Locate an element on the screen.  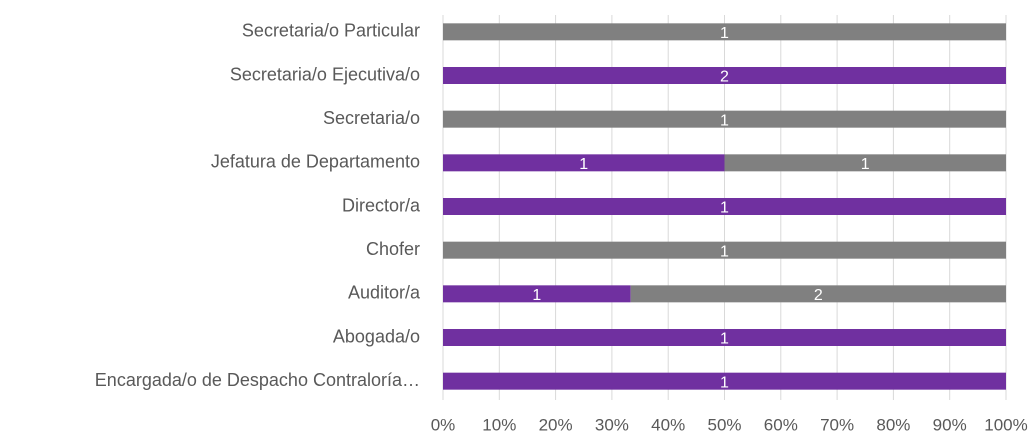
x-tick-label: 90% is located at coordinates (950, 424).